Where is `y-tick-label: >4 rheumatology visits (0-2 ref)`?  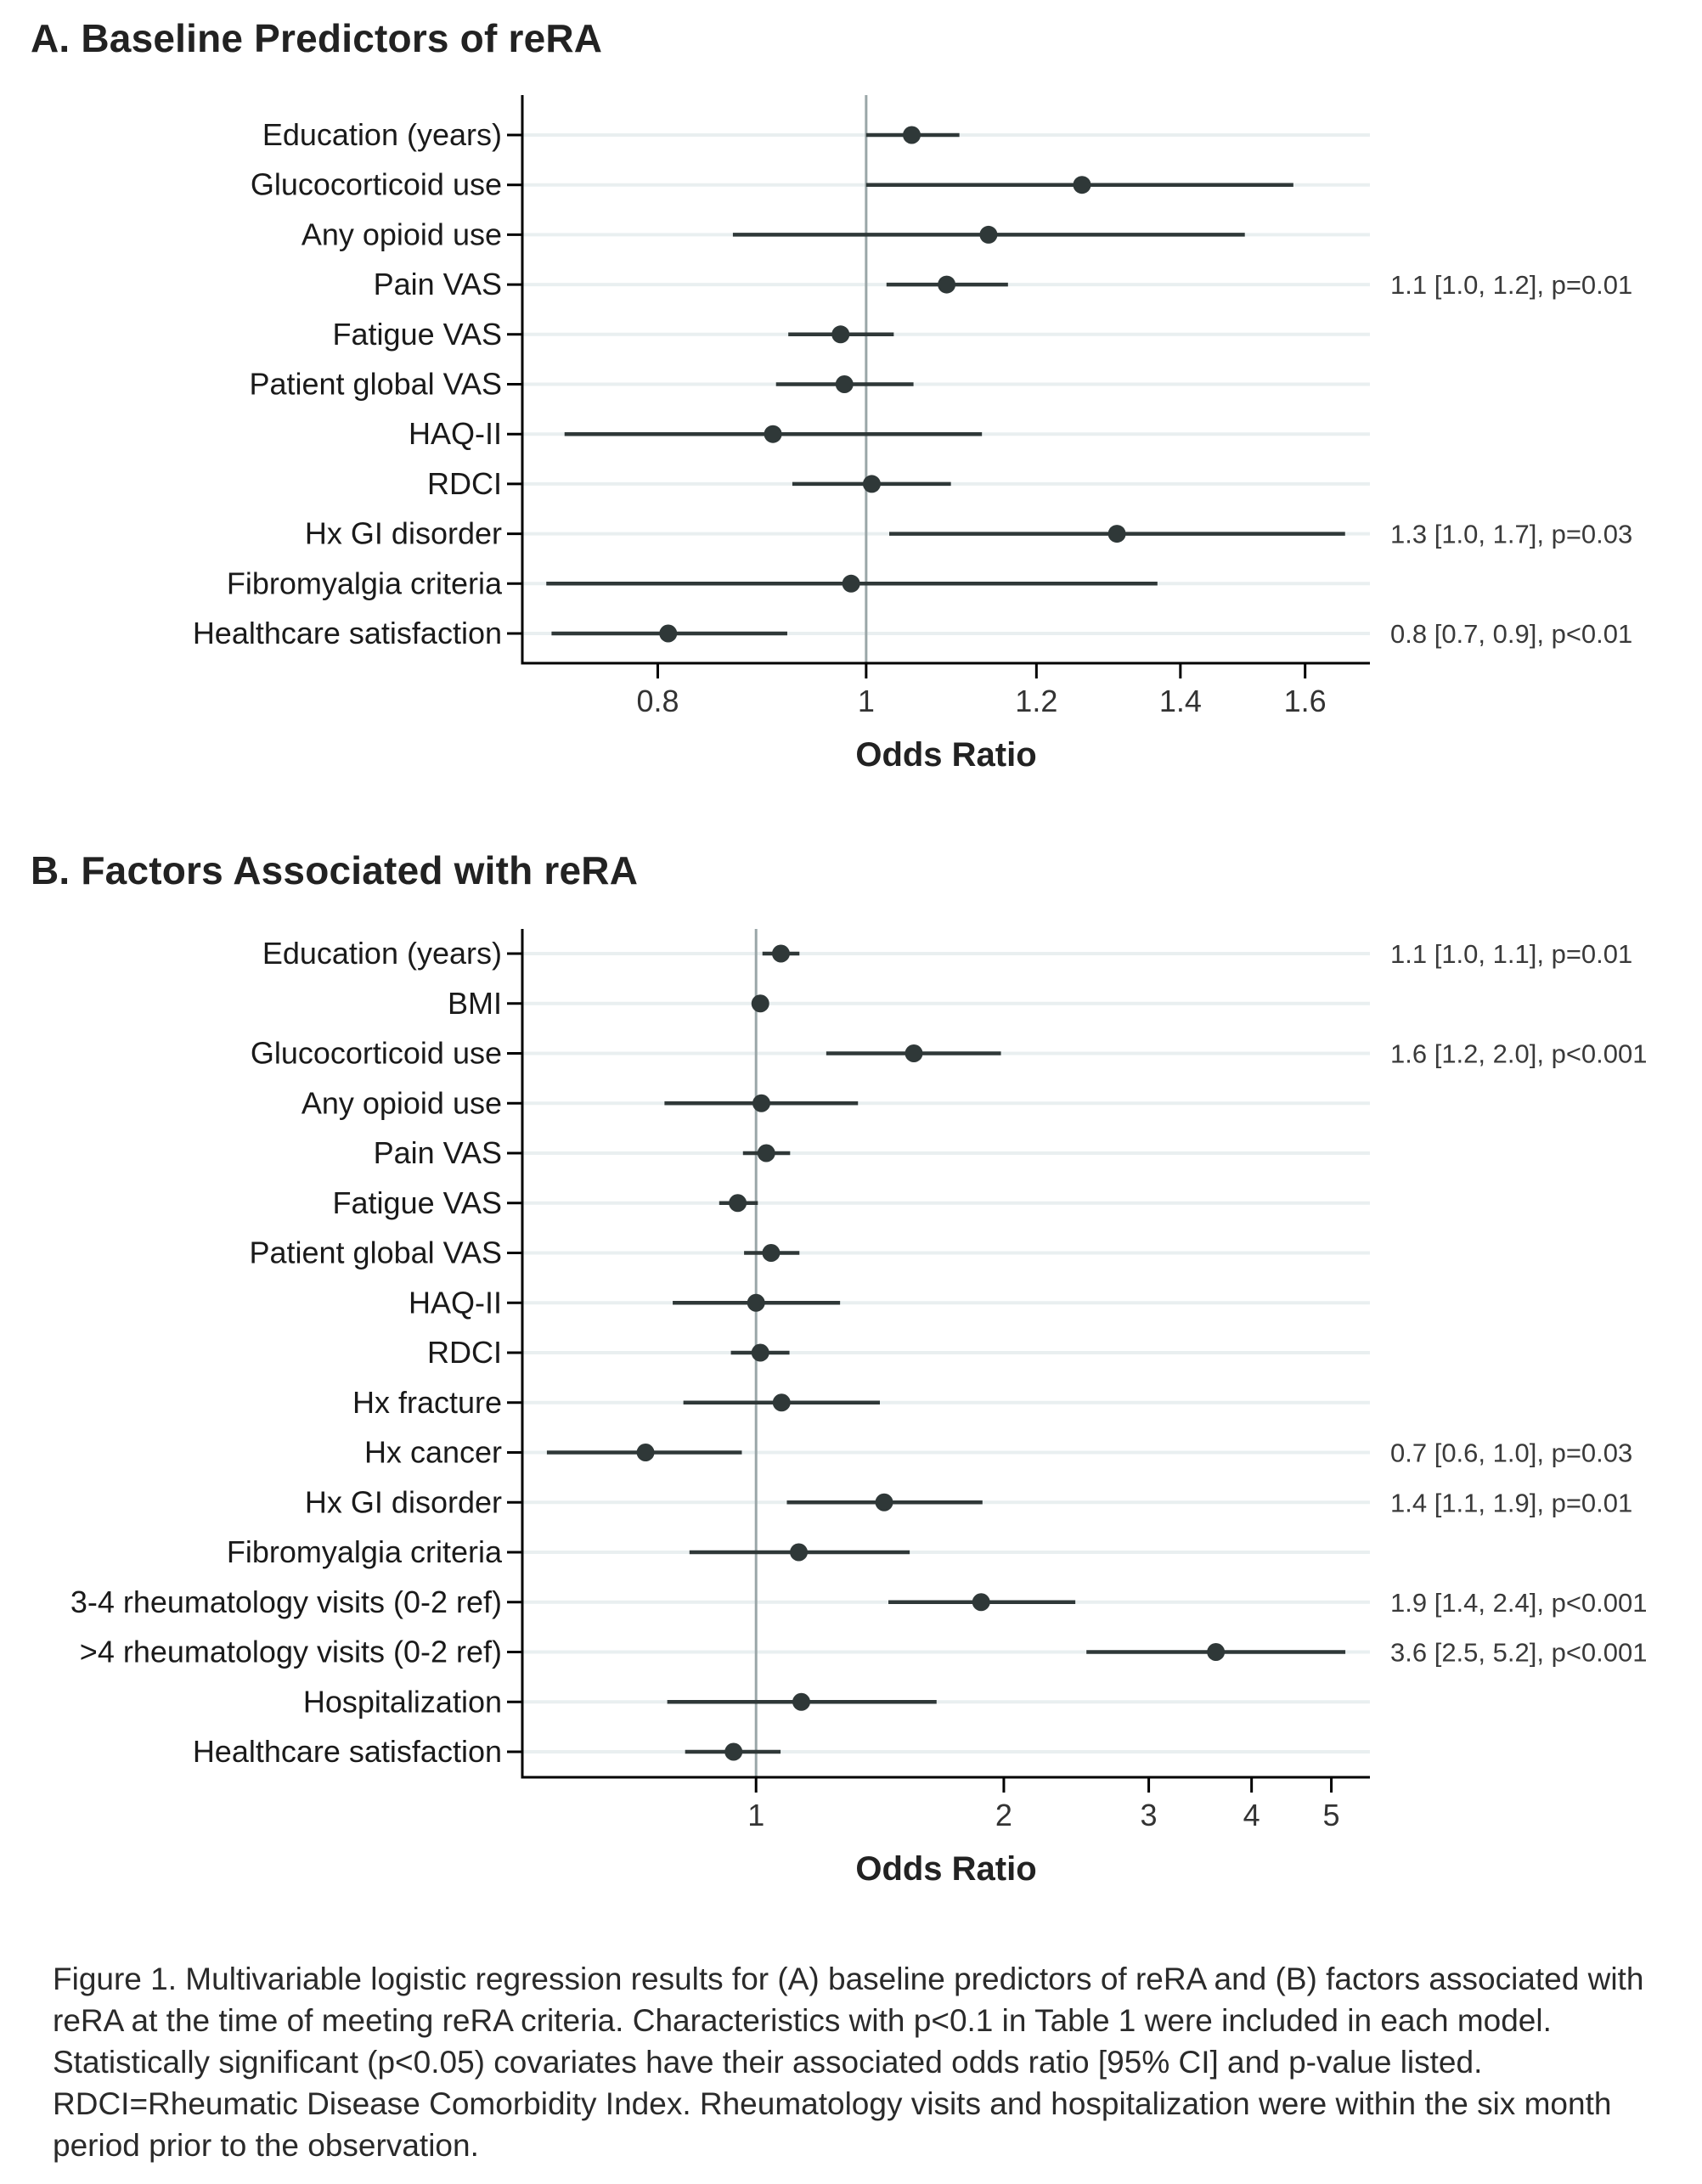
y-tick-label: >4 rheumatology visits (0-2 ref) is located at coordinates (291, 1652).